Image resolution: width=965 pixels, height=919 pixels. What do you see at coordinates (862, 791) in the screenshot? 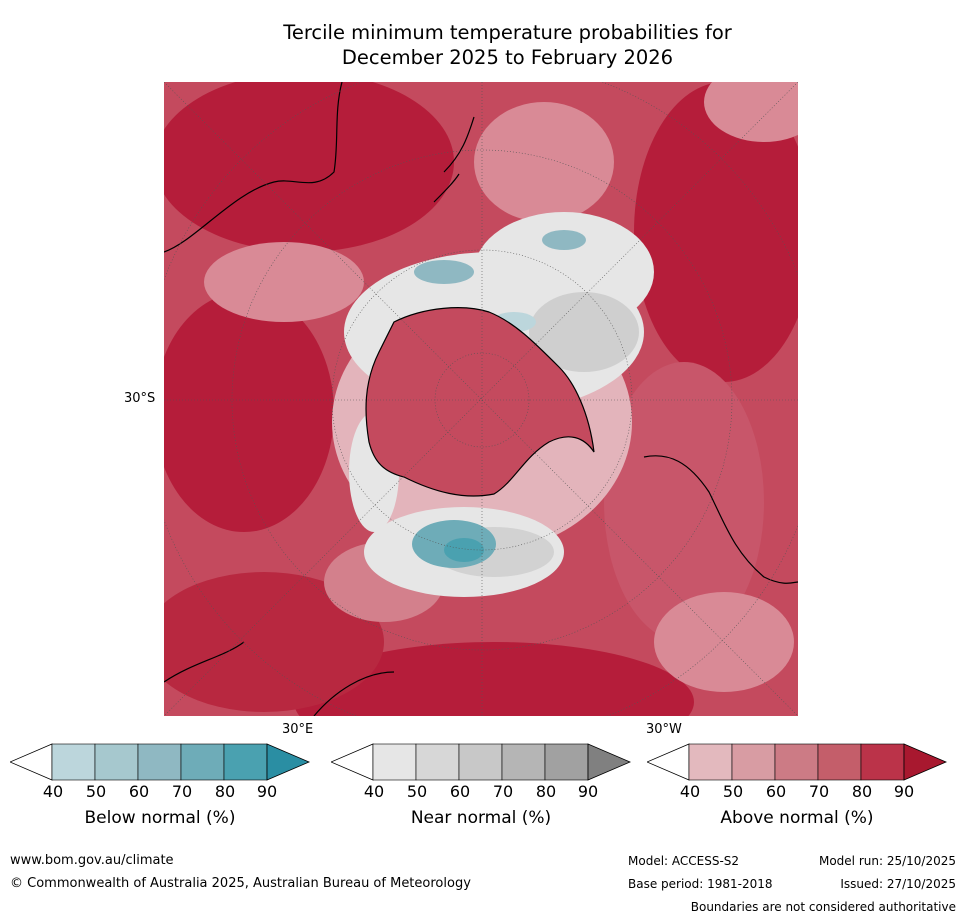
I see `above-tick: 80` at bounding box center [862, 791].